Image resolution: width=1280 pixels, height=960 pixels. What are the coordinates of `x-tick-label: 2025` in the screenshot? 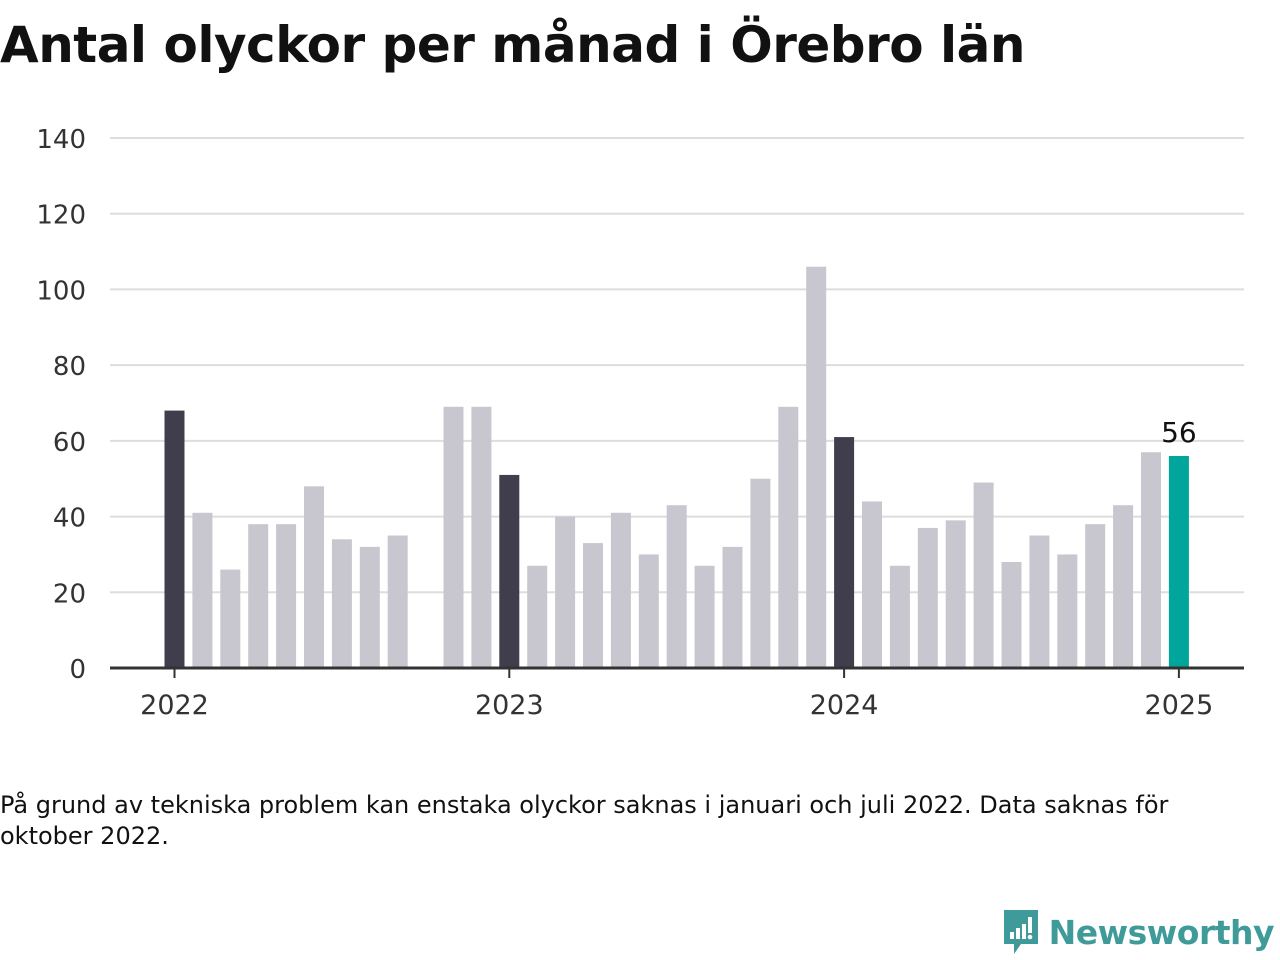 It's located at (1179, 705).